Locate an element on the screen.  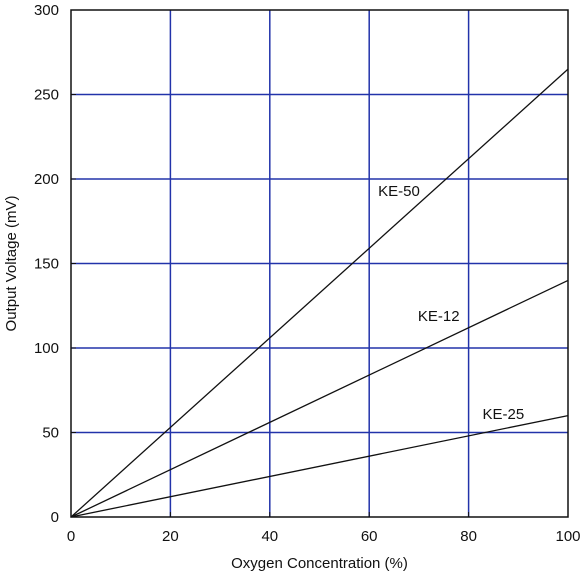
y-tick-label: 200 is located at coordinates (46, 179).